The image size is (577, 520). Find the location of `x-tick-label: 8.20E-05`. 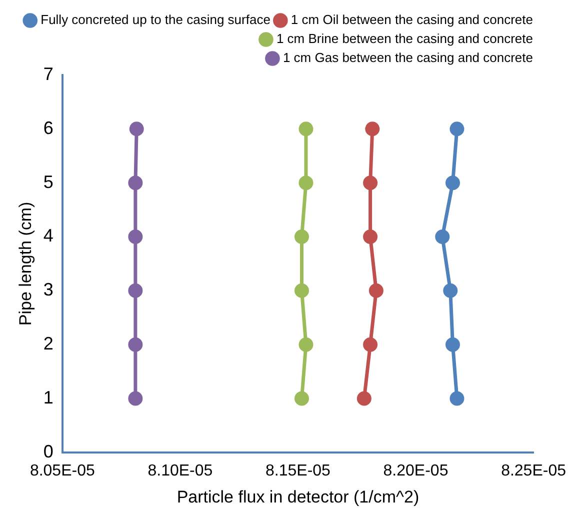

x-tick-label: 8.20E-05 is located at coordinates (415, 471).